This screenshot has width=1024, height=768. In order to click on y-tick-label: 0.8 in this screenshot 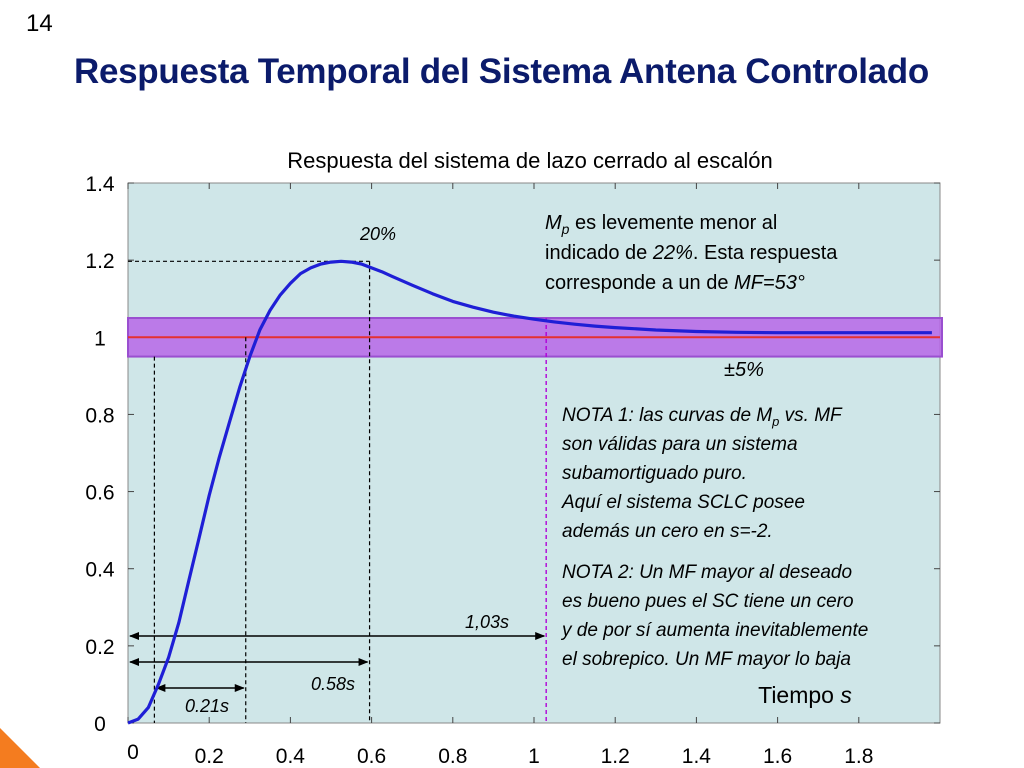, I will do `click(99, 415)`.